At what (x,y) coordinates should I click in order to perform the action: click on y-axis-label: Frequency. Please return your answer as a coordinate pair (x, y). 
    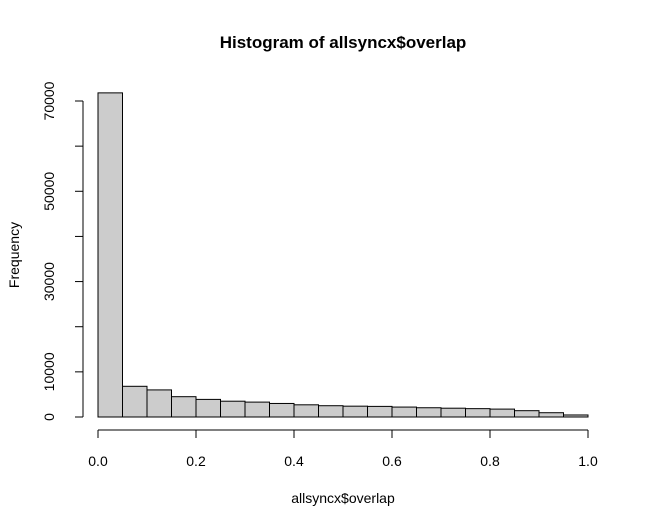
    Looking at the image, I should click on (14, 255).